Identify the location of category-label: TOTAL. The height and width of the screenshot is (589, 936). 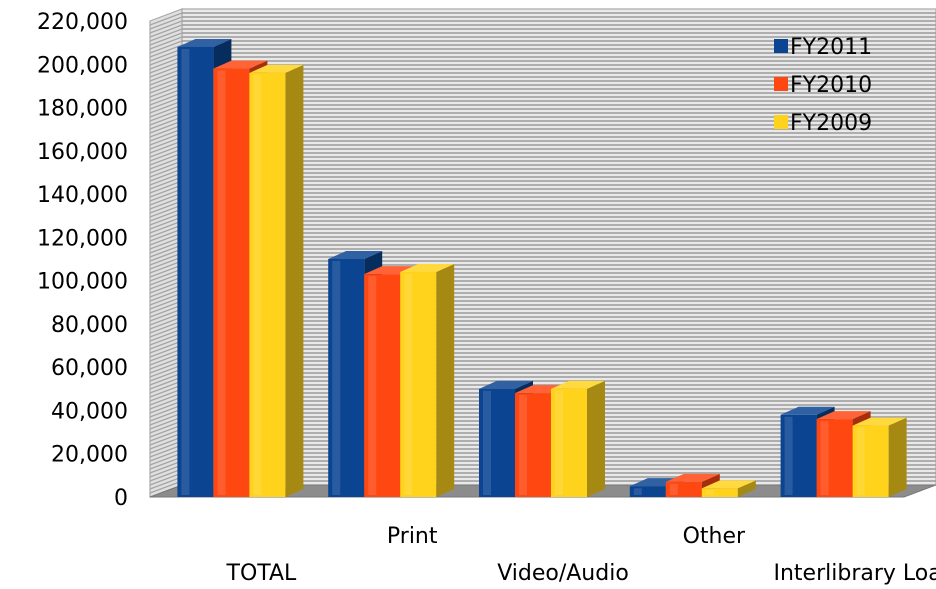
(262, 573).